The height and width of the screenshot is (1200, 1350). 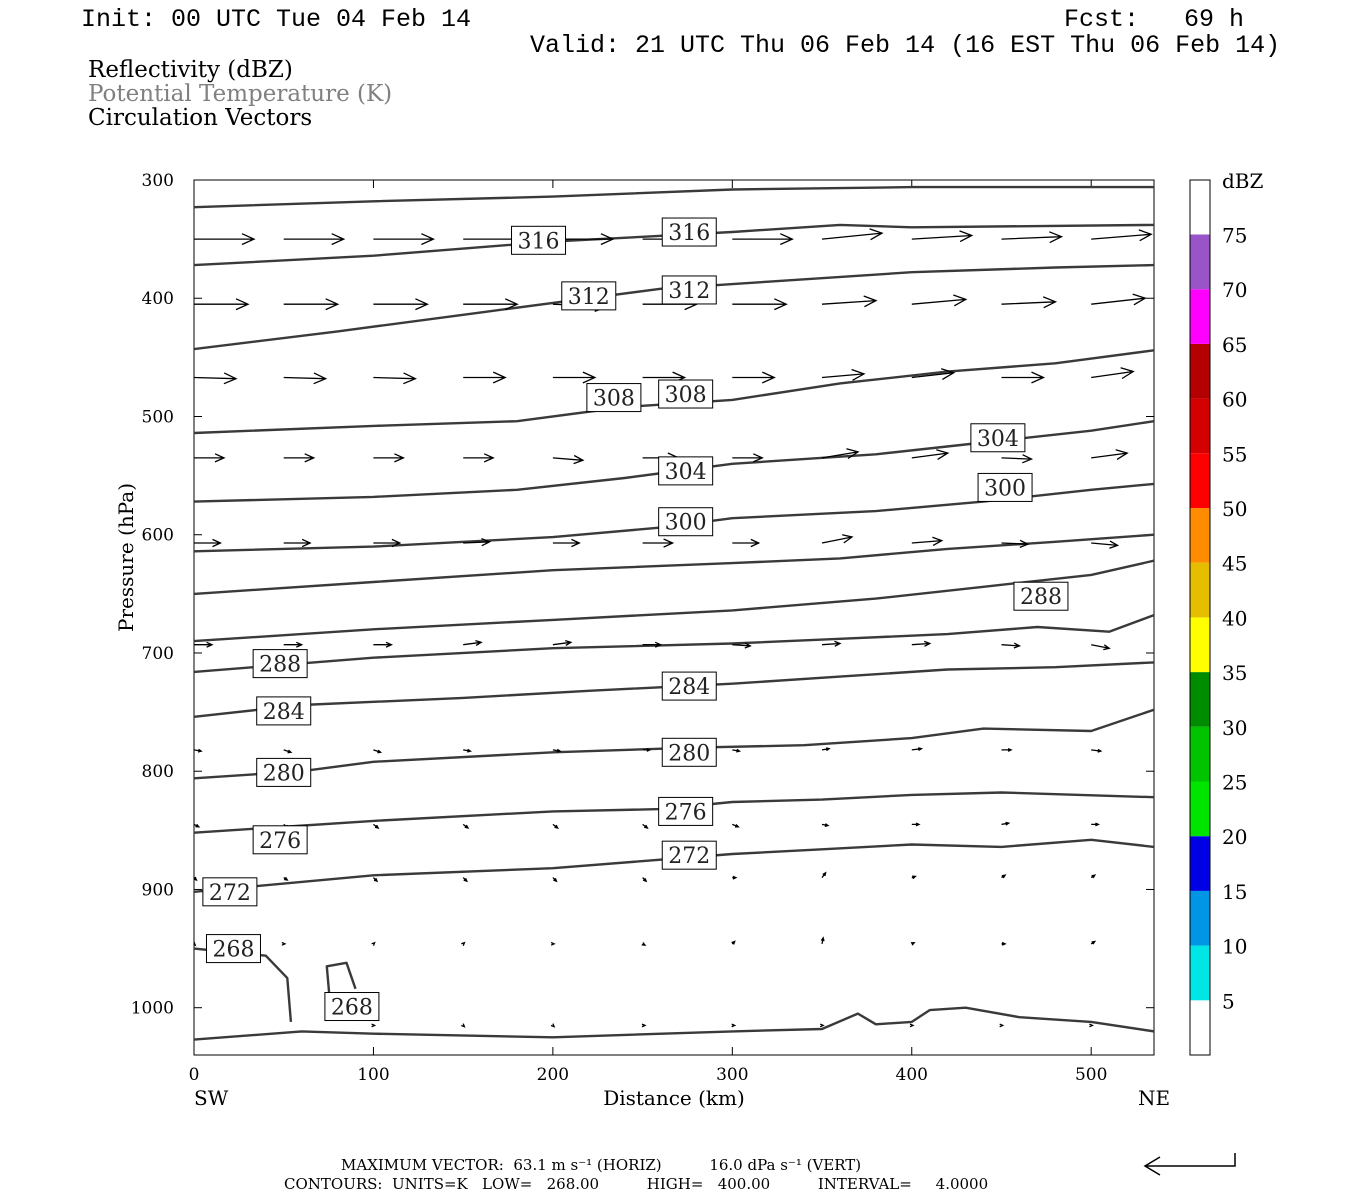 I want to click on contour-label: 268, so click(x=352, y=1008).